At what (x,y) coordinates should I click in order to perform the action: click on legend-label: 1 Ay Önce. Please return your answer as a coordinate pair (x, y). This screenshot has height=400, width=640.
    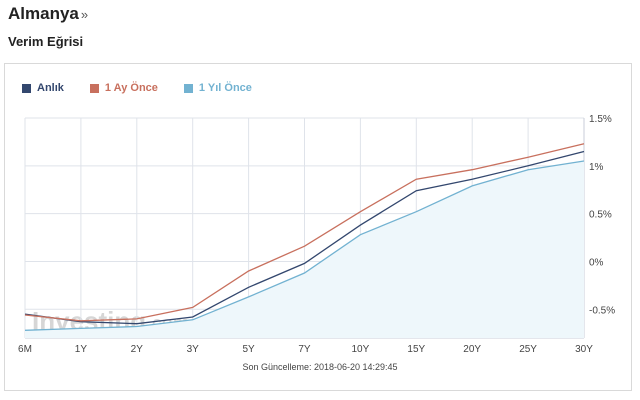
    Looking at the image, I should click on (131, 88).